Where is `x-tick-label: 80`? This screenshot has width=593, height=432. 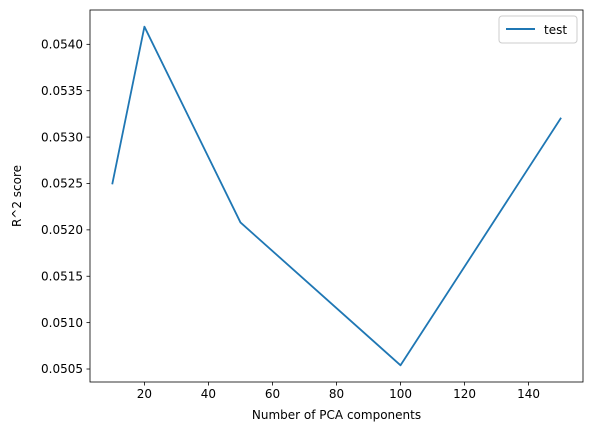
x-tick-label: 80 is located at coordinates (336, 394).